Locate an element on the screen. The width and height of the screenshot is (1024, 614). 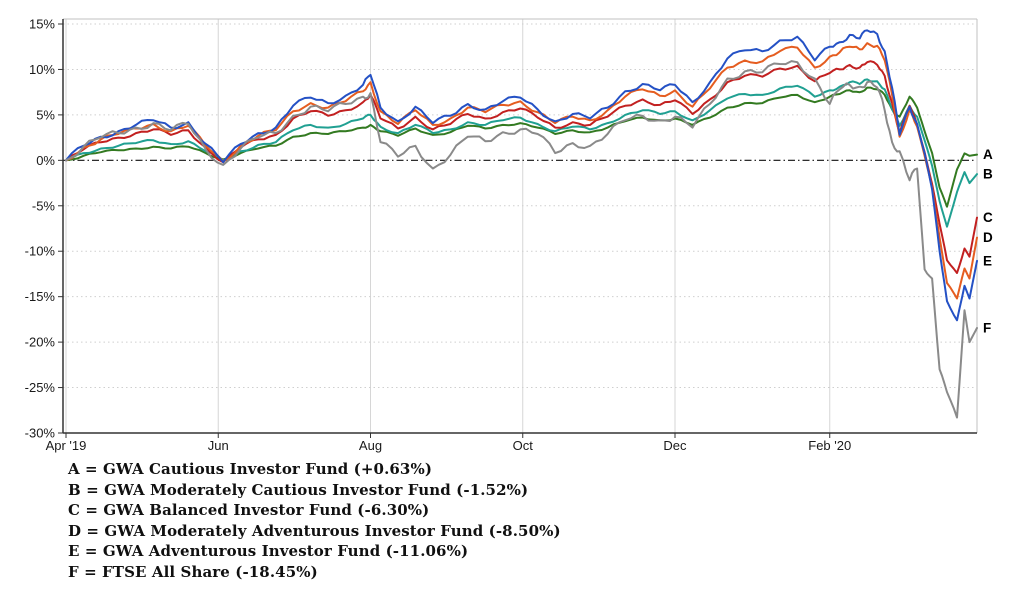
y-tick-label: 15% is located at coordinates (42, 24).